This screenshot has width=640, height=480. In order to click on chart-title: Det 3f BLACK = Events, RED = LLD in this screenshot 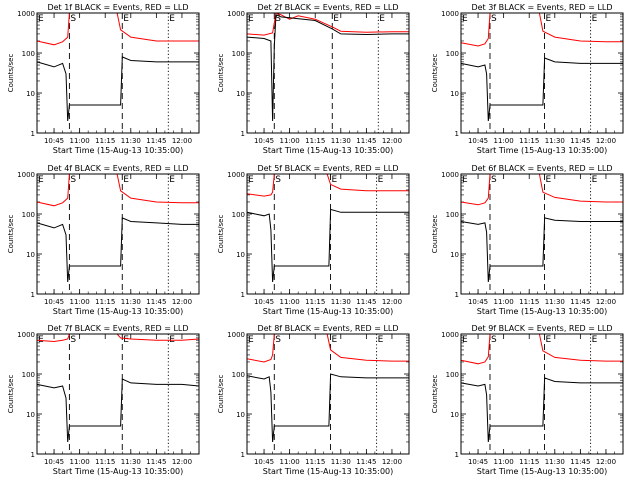, I will do `click(541, 7)`.